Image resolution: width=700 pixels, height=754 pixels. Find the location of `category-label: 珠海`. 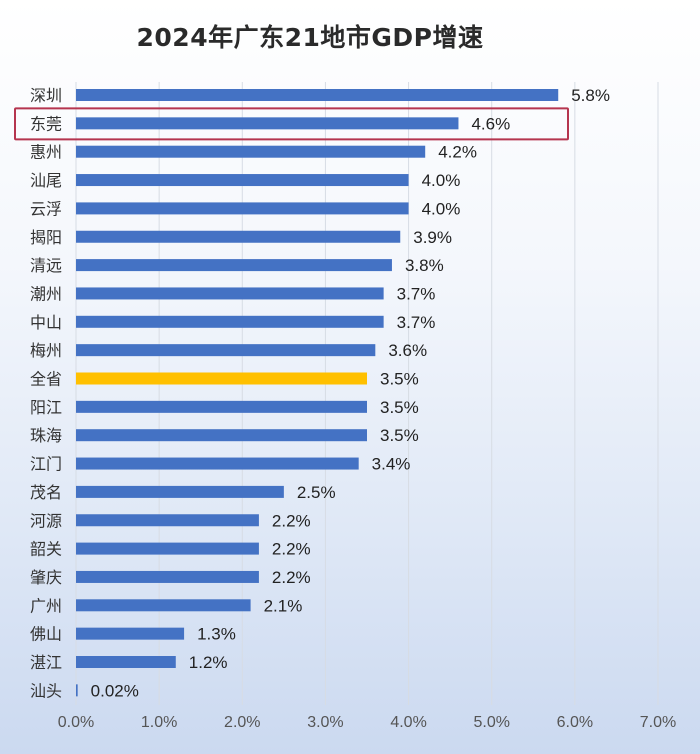

category-label: 珠海 is located at coordinates (46, 435).